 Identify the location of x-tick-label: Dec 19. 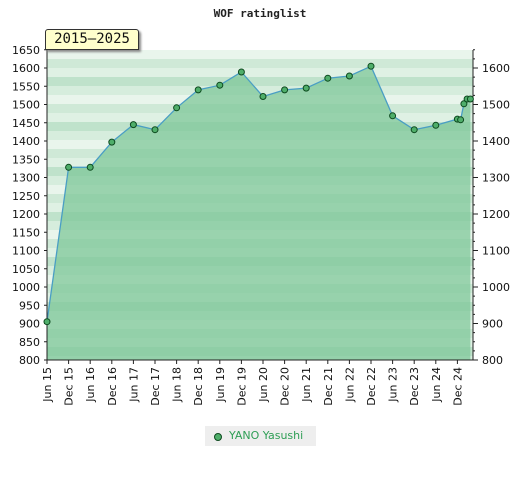
(241, 386).